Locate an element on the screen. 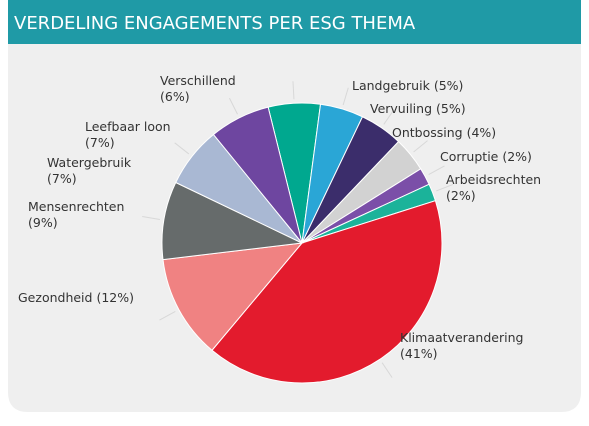 The image size is (589, 426). chart-title: VERDELING ENGAGEMENTS PER ESG THEMA is located at coordinates (215, 23).